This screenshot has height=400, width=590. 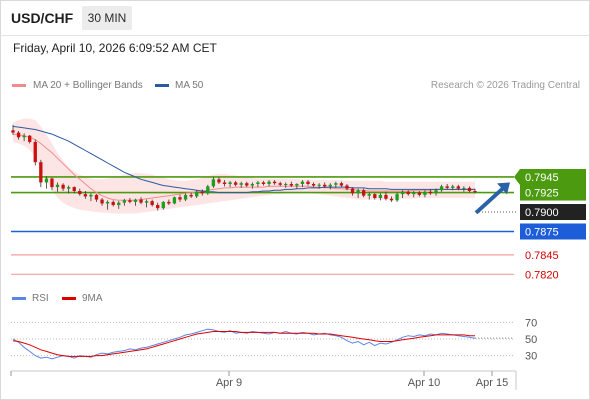 I want to click on rsi-panel: 70 50 30, so click(x=274, y=340).